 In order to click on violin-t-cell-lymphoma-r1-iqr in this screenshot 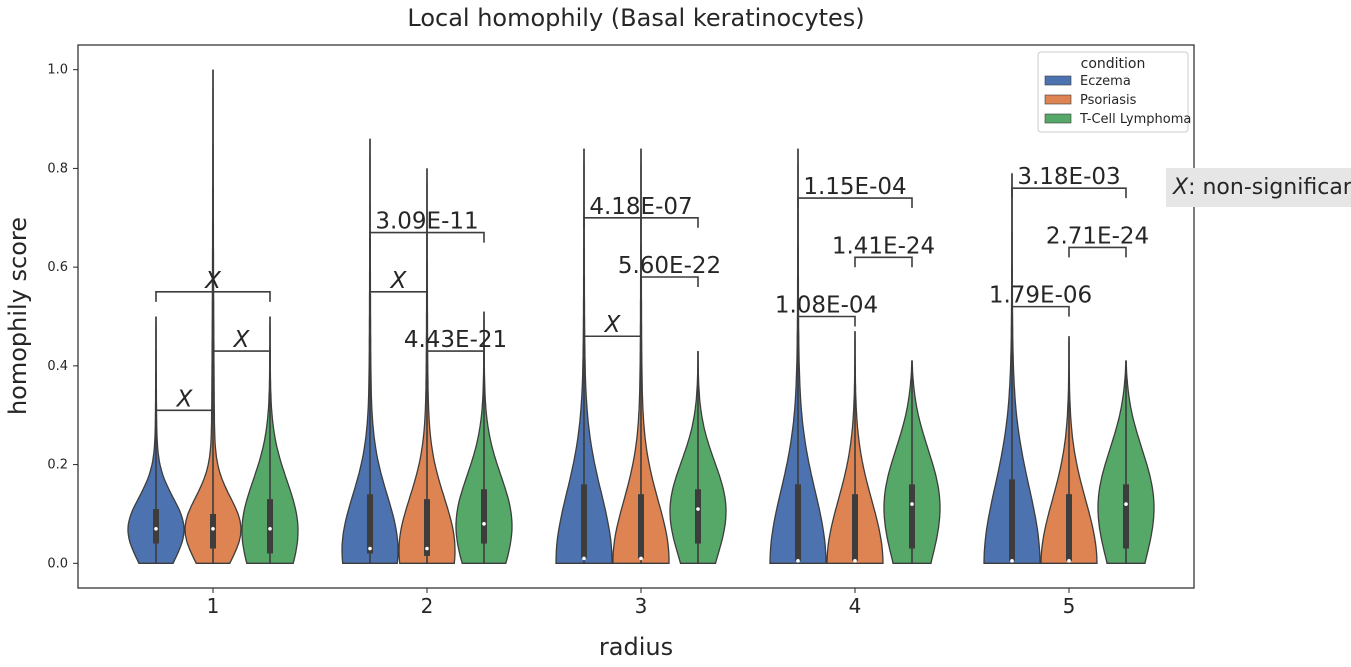, I will do `click(270, 526)`.